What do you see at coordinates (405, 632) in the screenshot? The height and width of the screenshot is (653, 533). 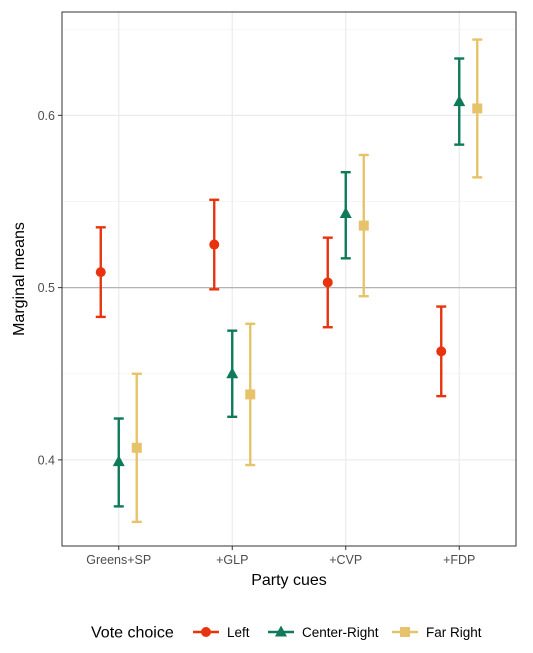 I see `legend-key-marker-far-right` at bounding box center [405, 632].